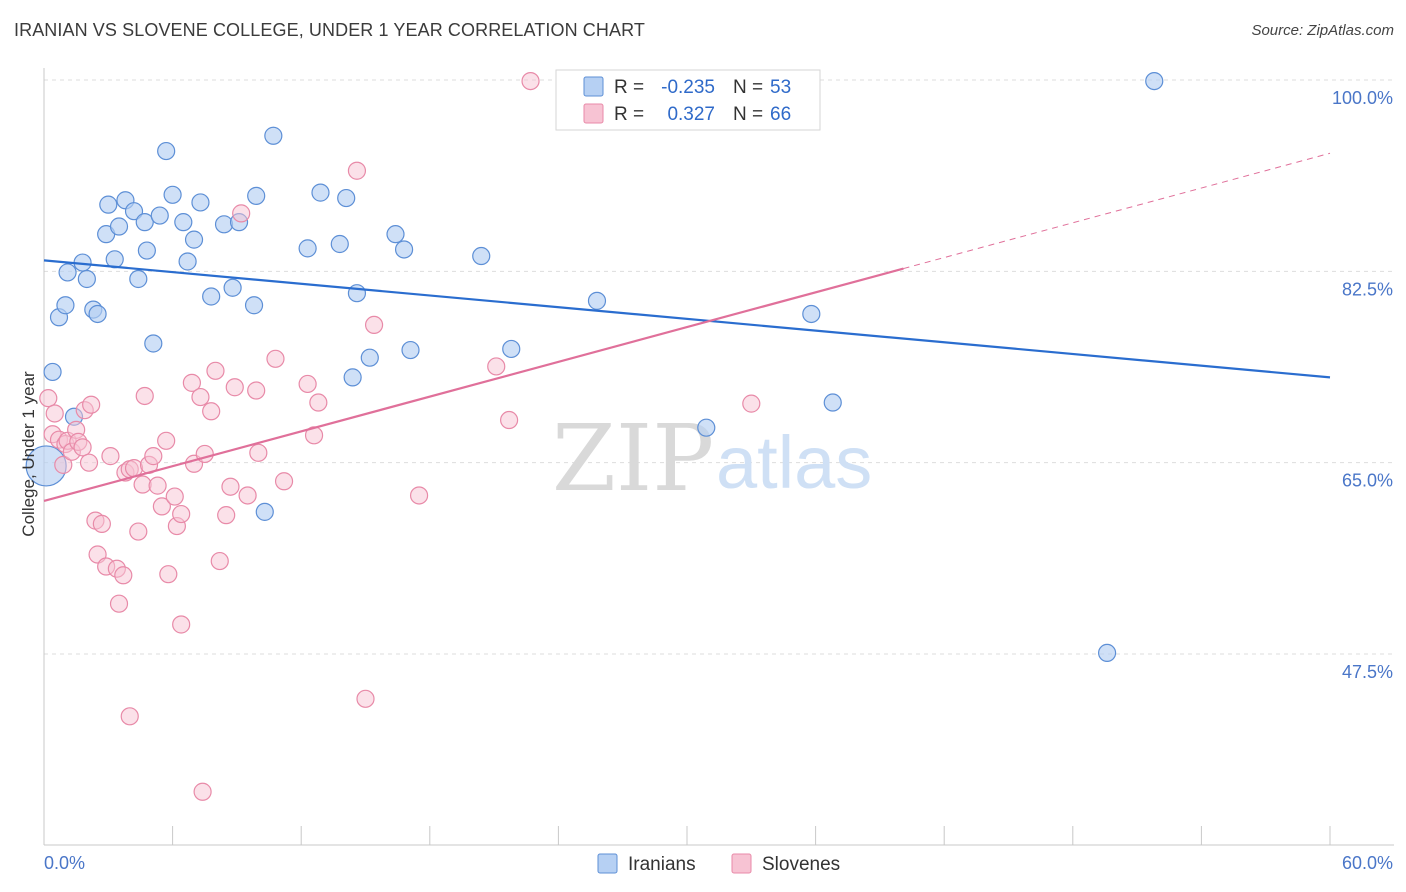  Describe the element at coordinates (748, 114) in the screenshot. I see `legend-n-label-slovenes: N =` at that location.